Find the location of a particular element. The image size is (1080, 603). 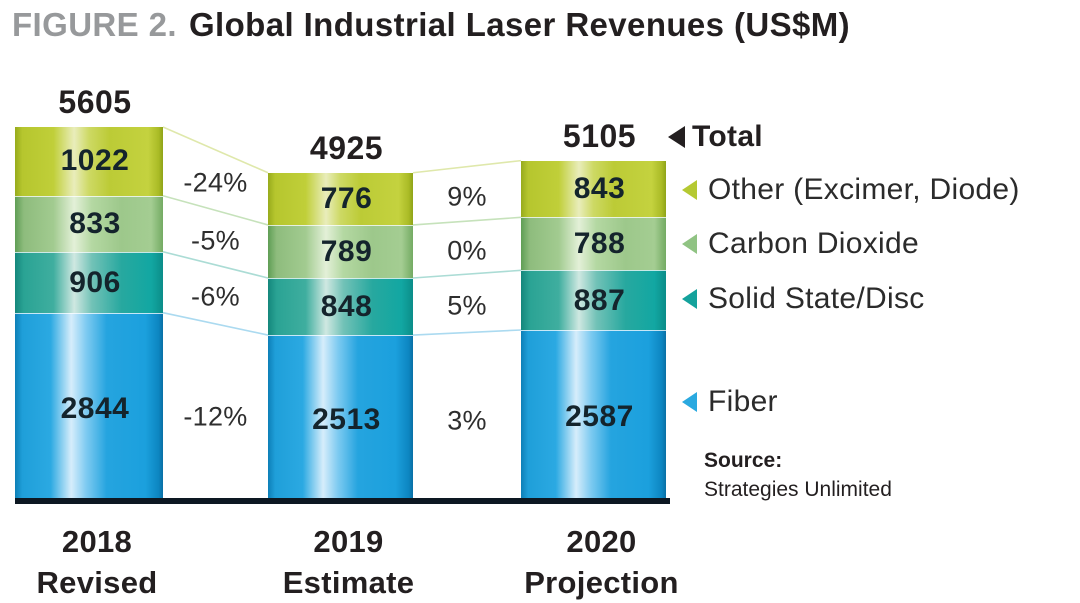

bar-segment-ssd: 906 is located at coordinates (89, 282).